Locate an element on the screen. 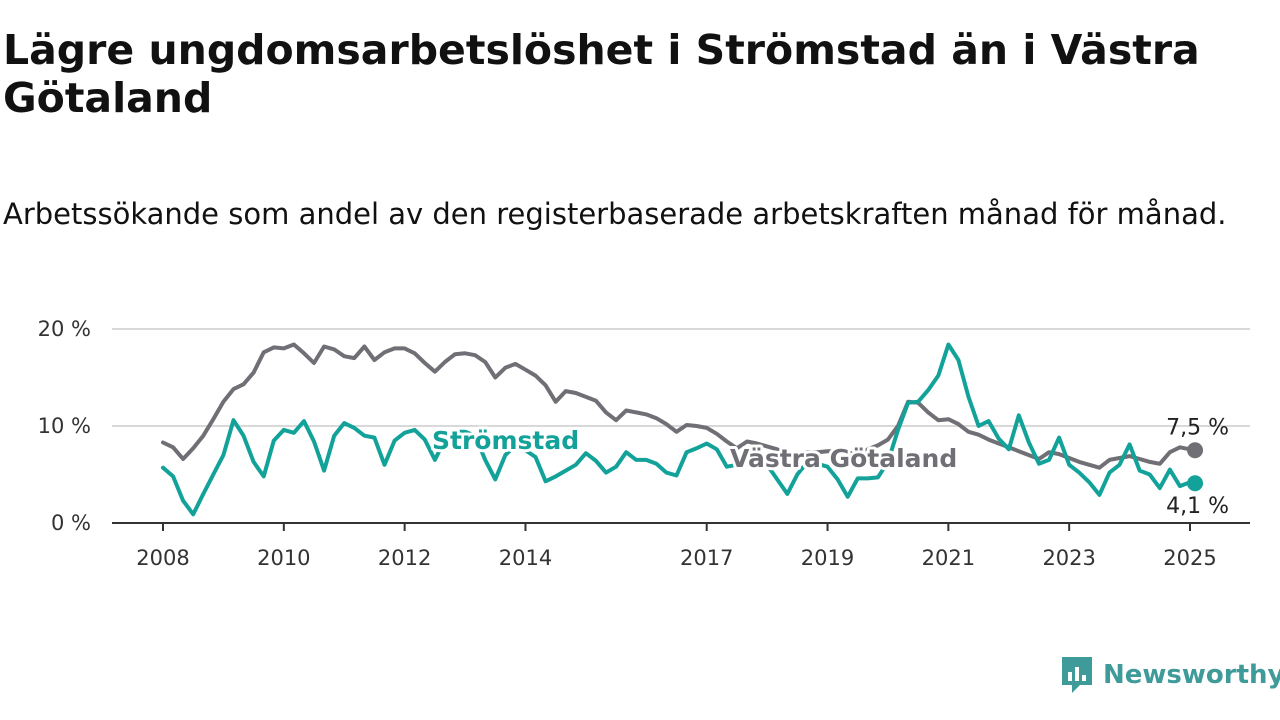 The image size is (1280, 720). y-axis-ticks: 0 % 10 % 20 % is located at coordinates (64, 426).